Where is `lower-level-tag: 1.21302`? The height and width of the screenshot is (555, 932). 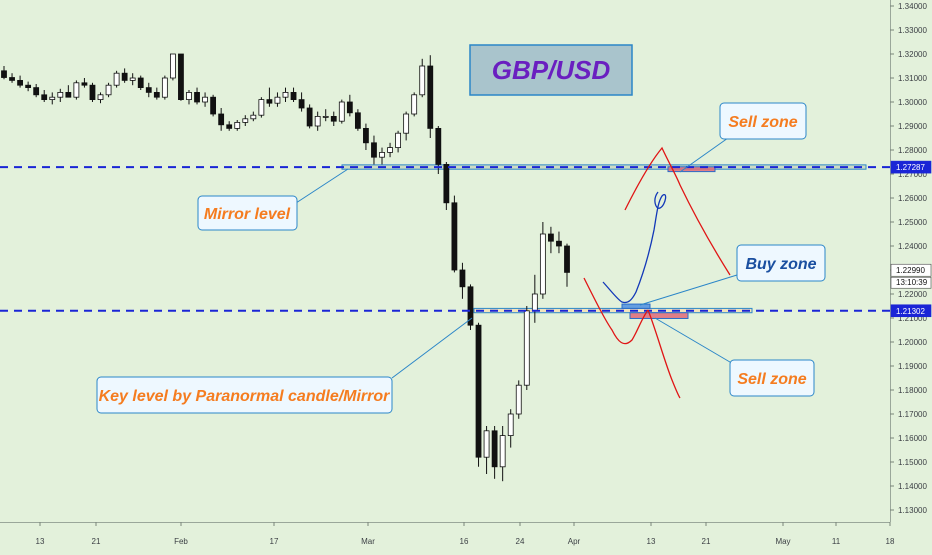
lower-level-tag: 1.21302 is located at coordinates (911, 311).